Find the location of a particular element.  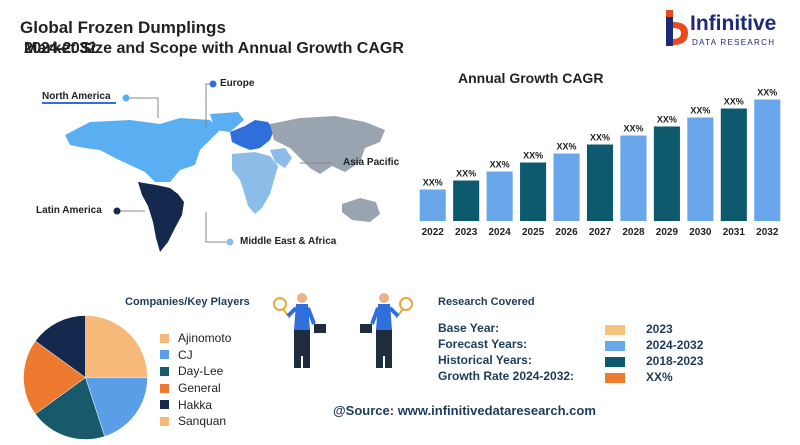

pie-slice-general is located at coordinates (54, 377).